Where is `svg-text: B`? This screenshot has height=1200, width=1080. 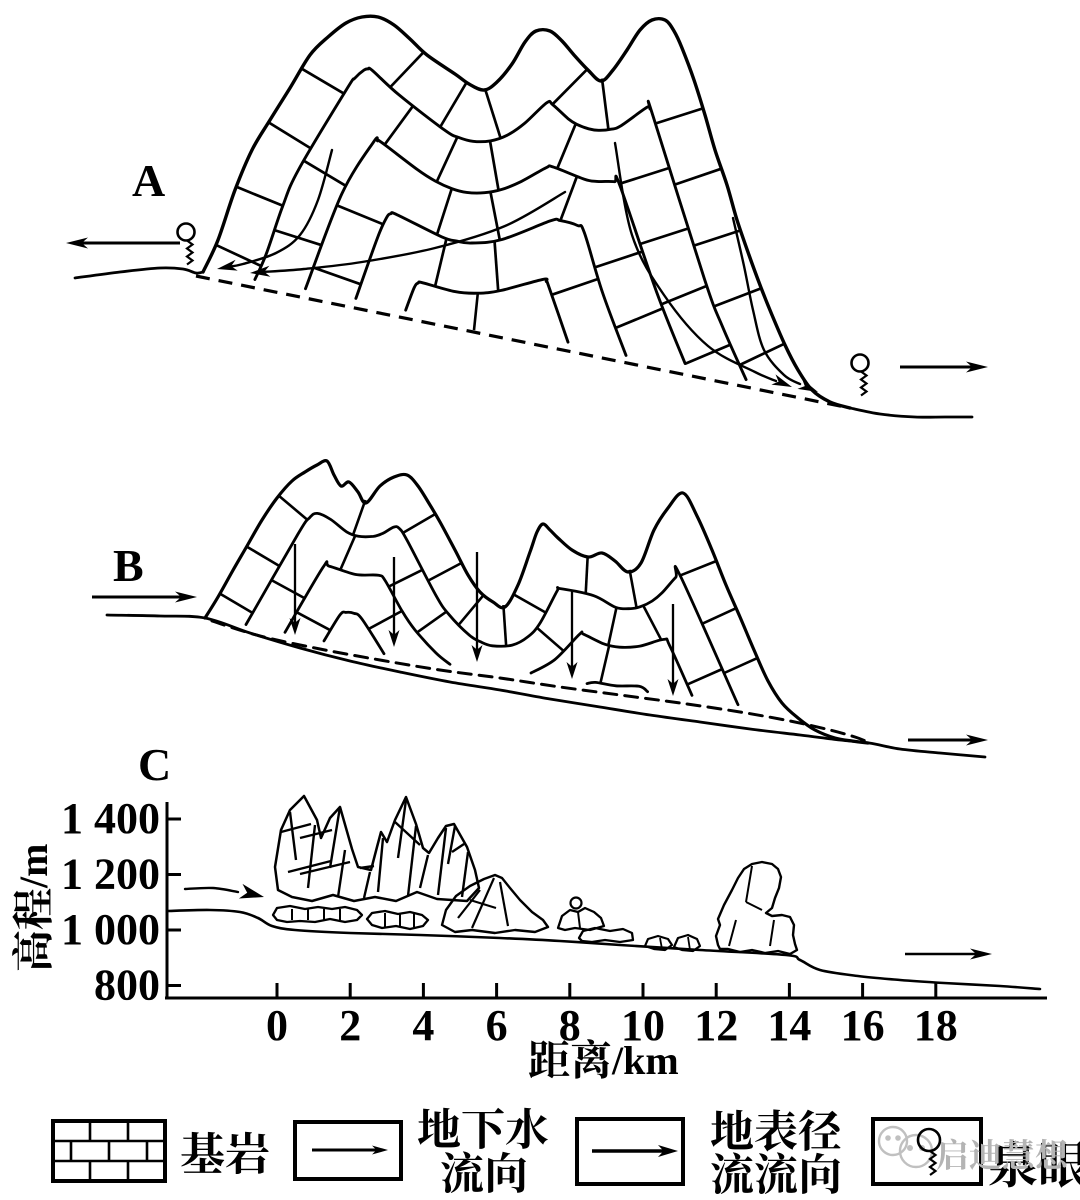
svg-text: B is located at coordinates (128, 565).